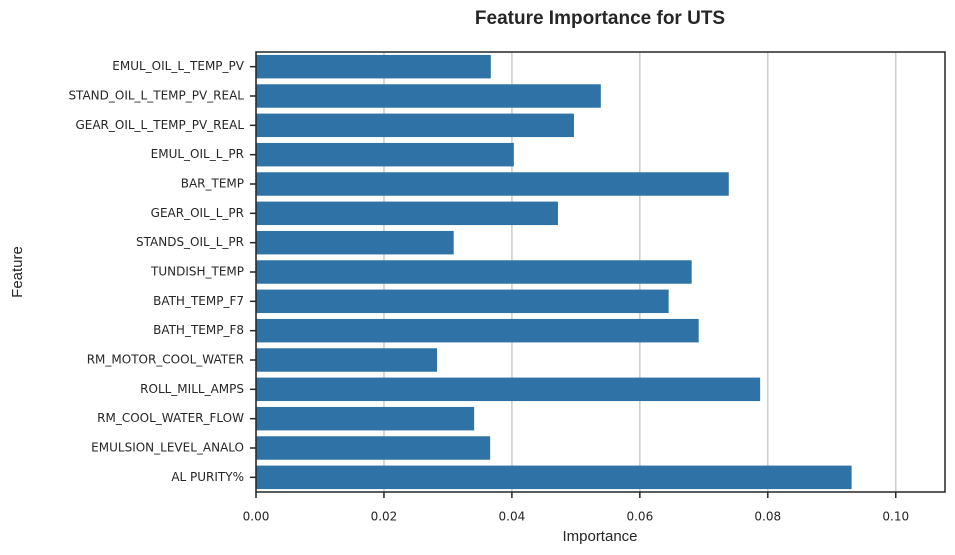  I want to click on x-tick-label: 0.04, so click(512, 517).